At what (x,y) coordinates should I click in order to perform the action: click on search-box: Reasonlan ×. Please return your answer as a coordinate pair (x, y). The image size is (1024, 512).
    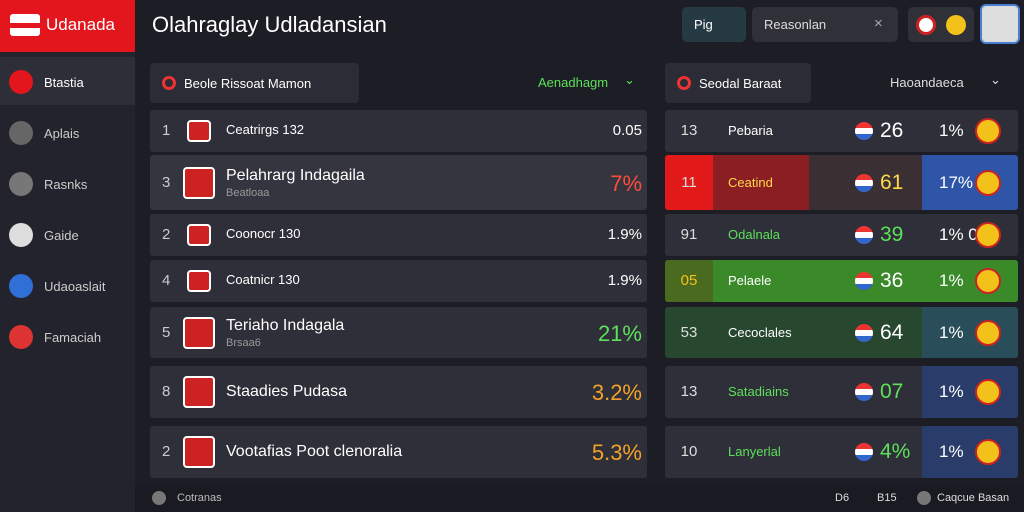
    Looking at the image, I should click on (825, 24).